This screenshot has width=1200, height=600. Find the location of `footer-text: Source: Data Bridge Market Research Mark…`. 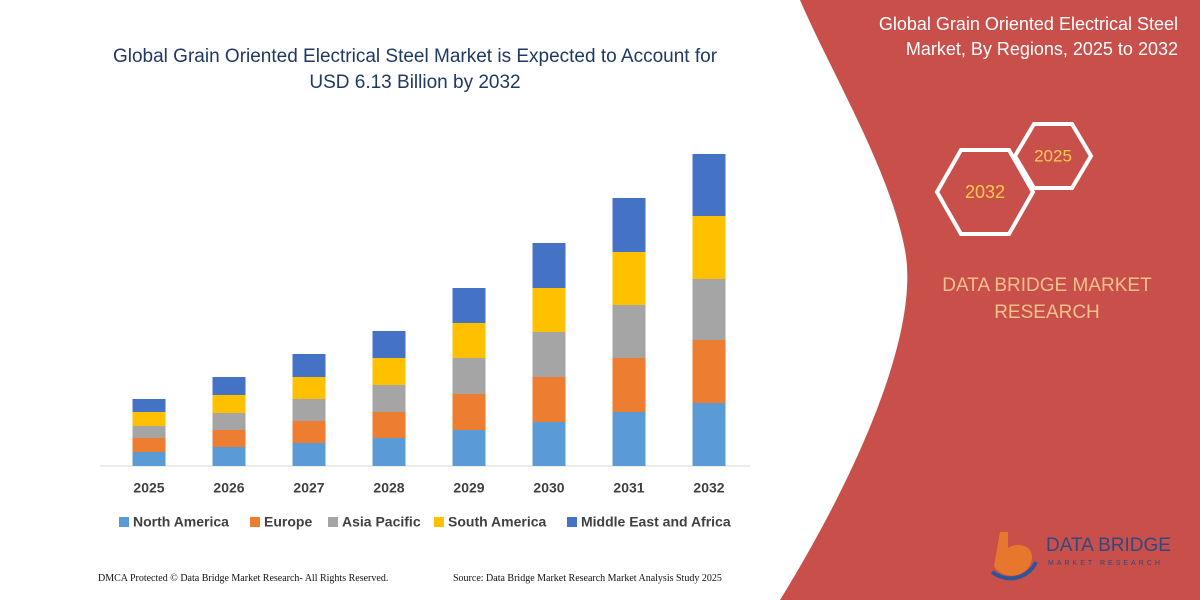

footer-text: Source: Data Bridge Market Research Mark… is located at coordinates (587, 578).